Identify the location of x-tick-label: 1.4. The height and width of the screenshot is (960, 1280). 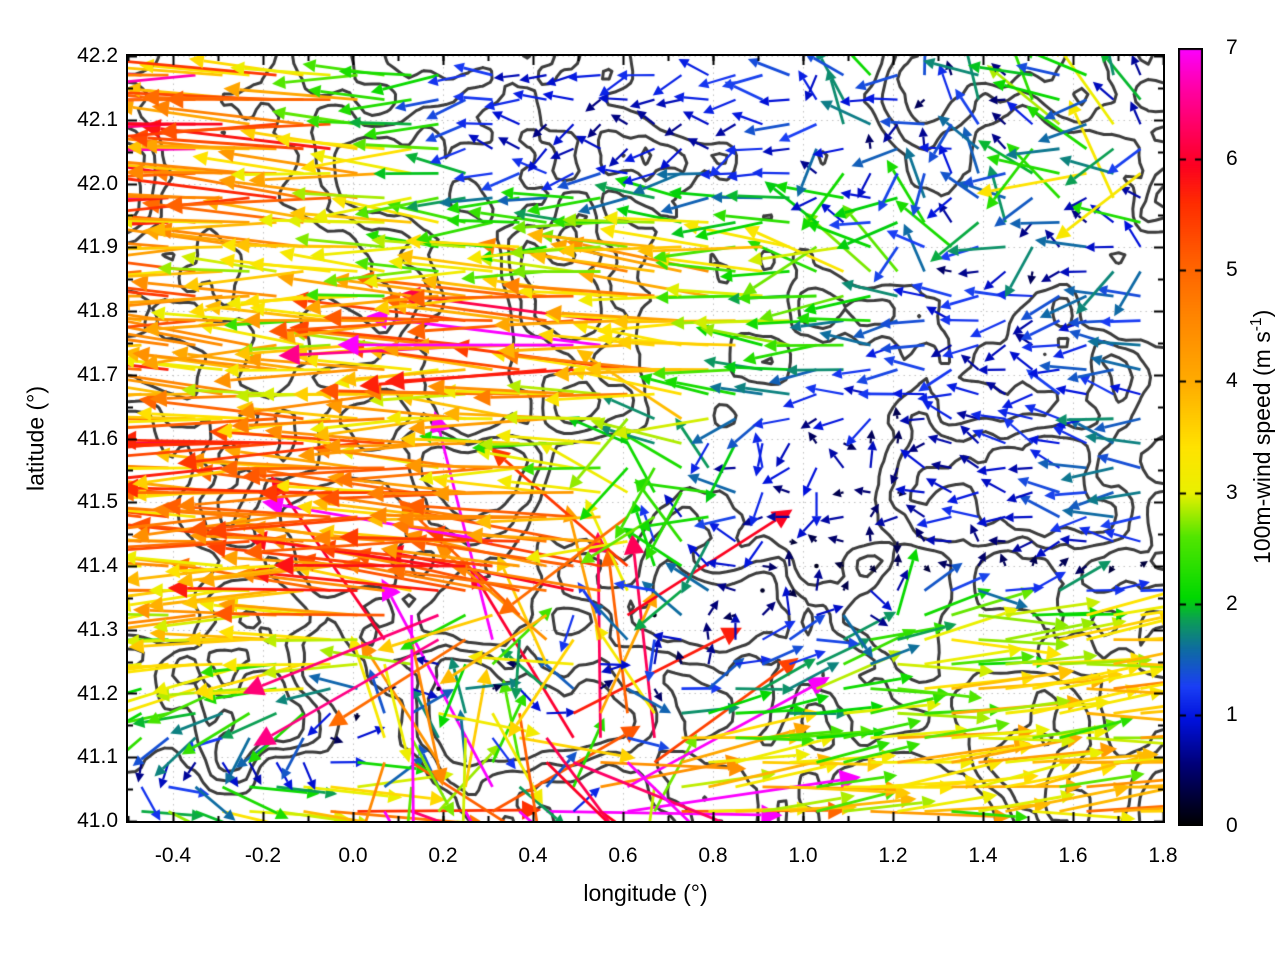
(983, 855).